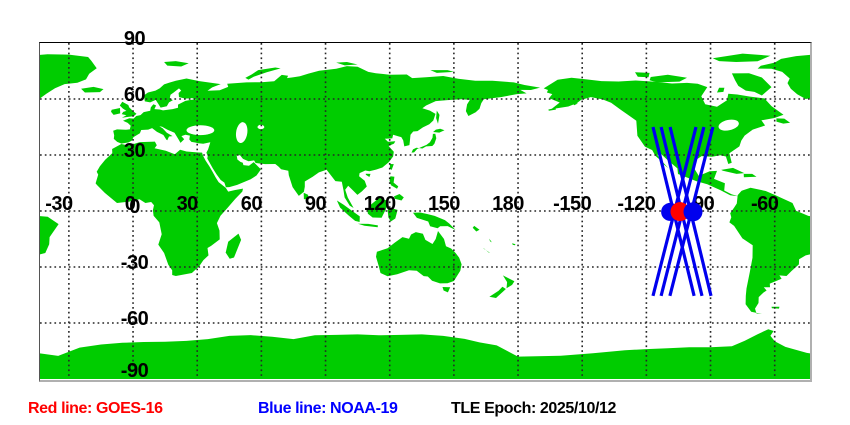  I want to click on lon-label: 90, so click(316, 204).